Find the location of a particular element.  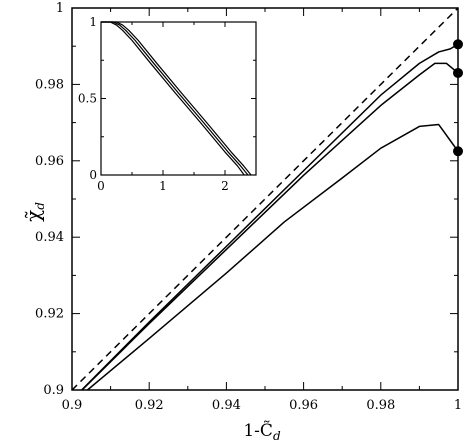

y-tick-label: 0.94 is located at coordinates (49, 237).